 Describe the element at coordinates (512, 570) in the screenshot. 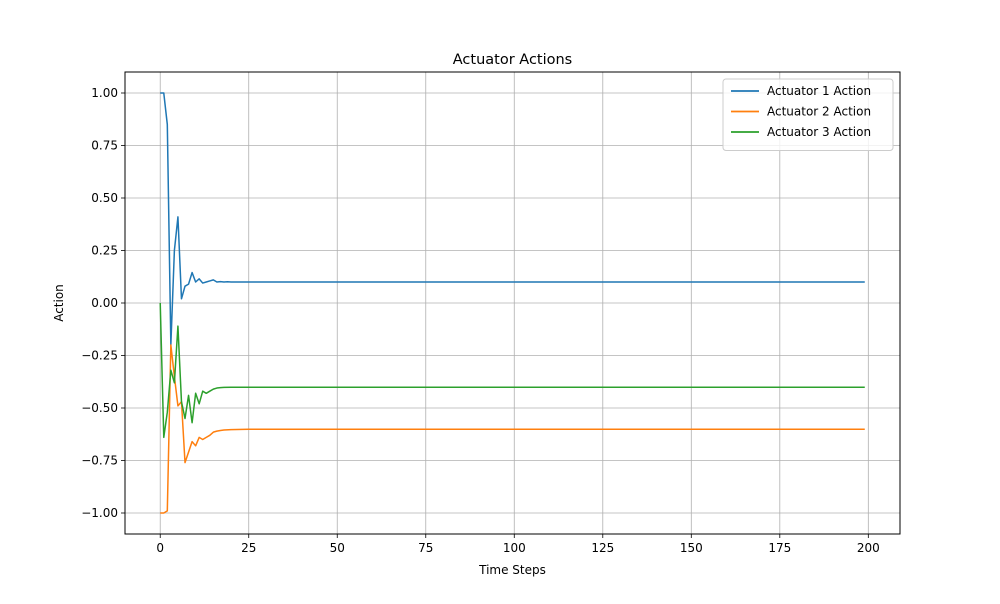

I see `x-axis-label: Time Steps` at that location.